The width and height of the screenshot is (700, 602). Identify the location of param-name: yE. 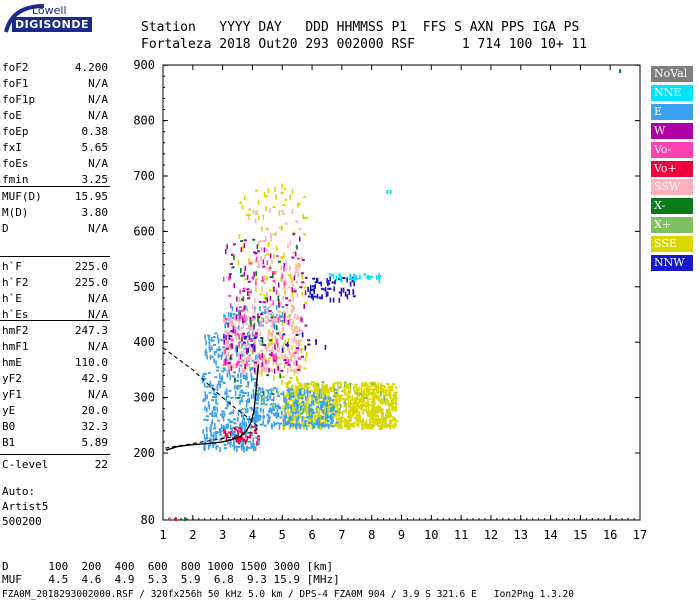
(9, 410).